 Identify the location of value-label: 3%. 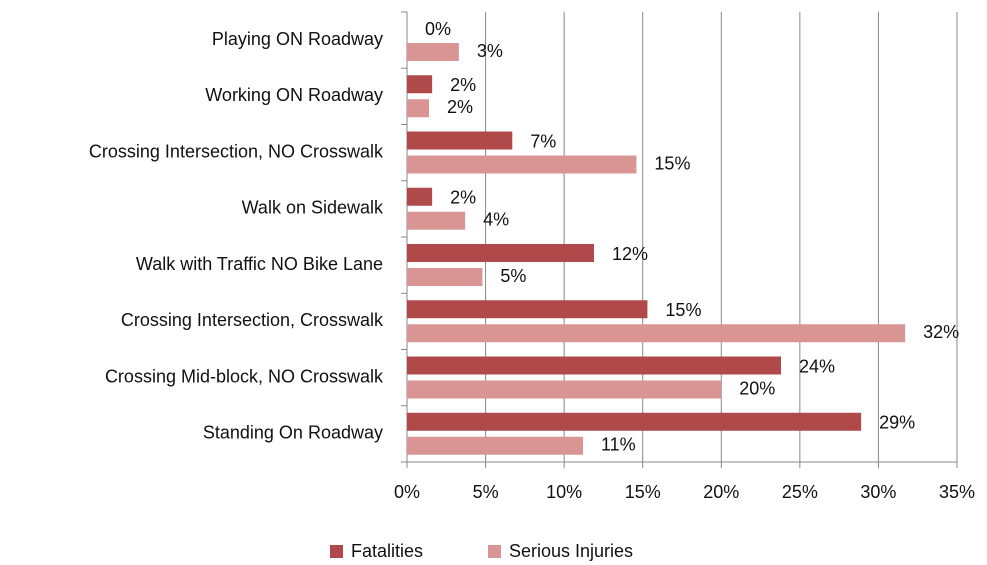
(490, 51).